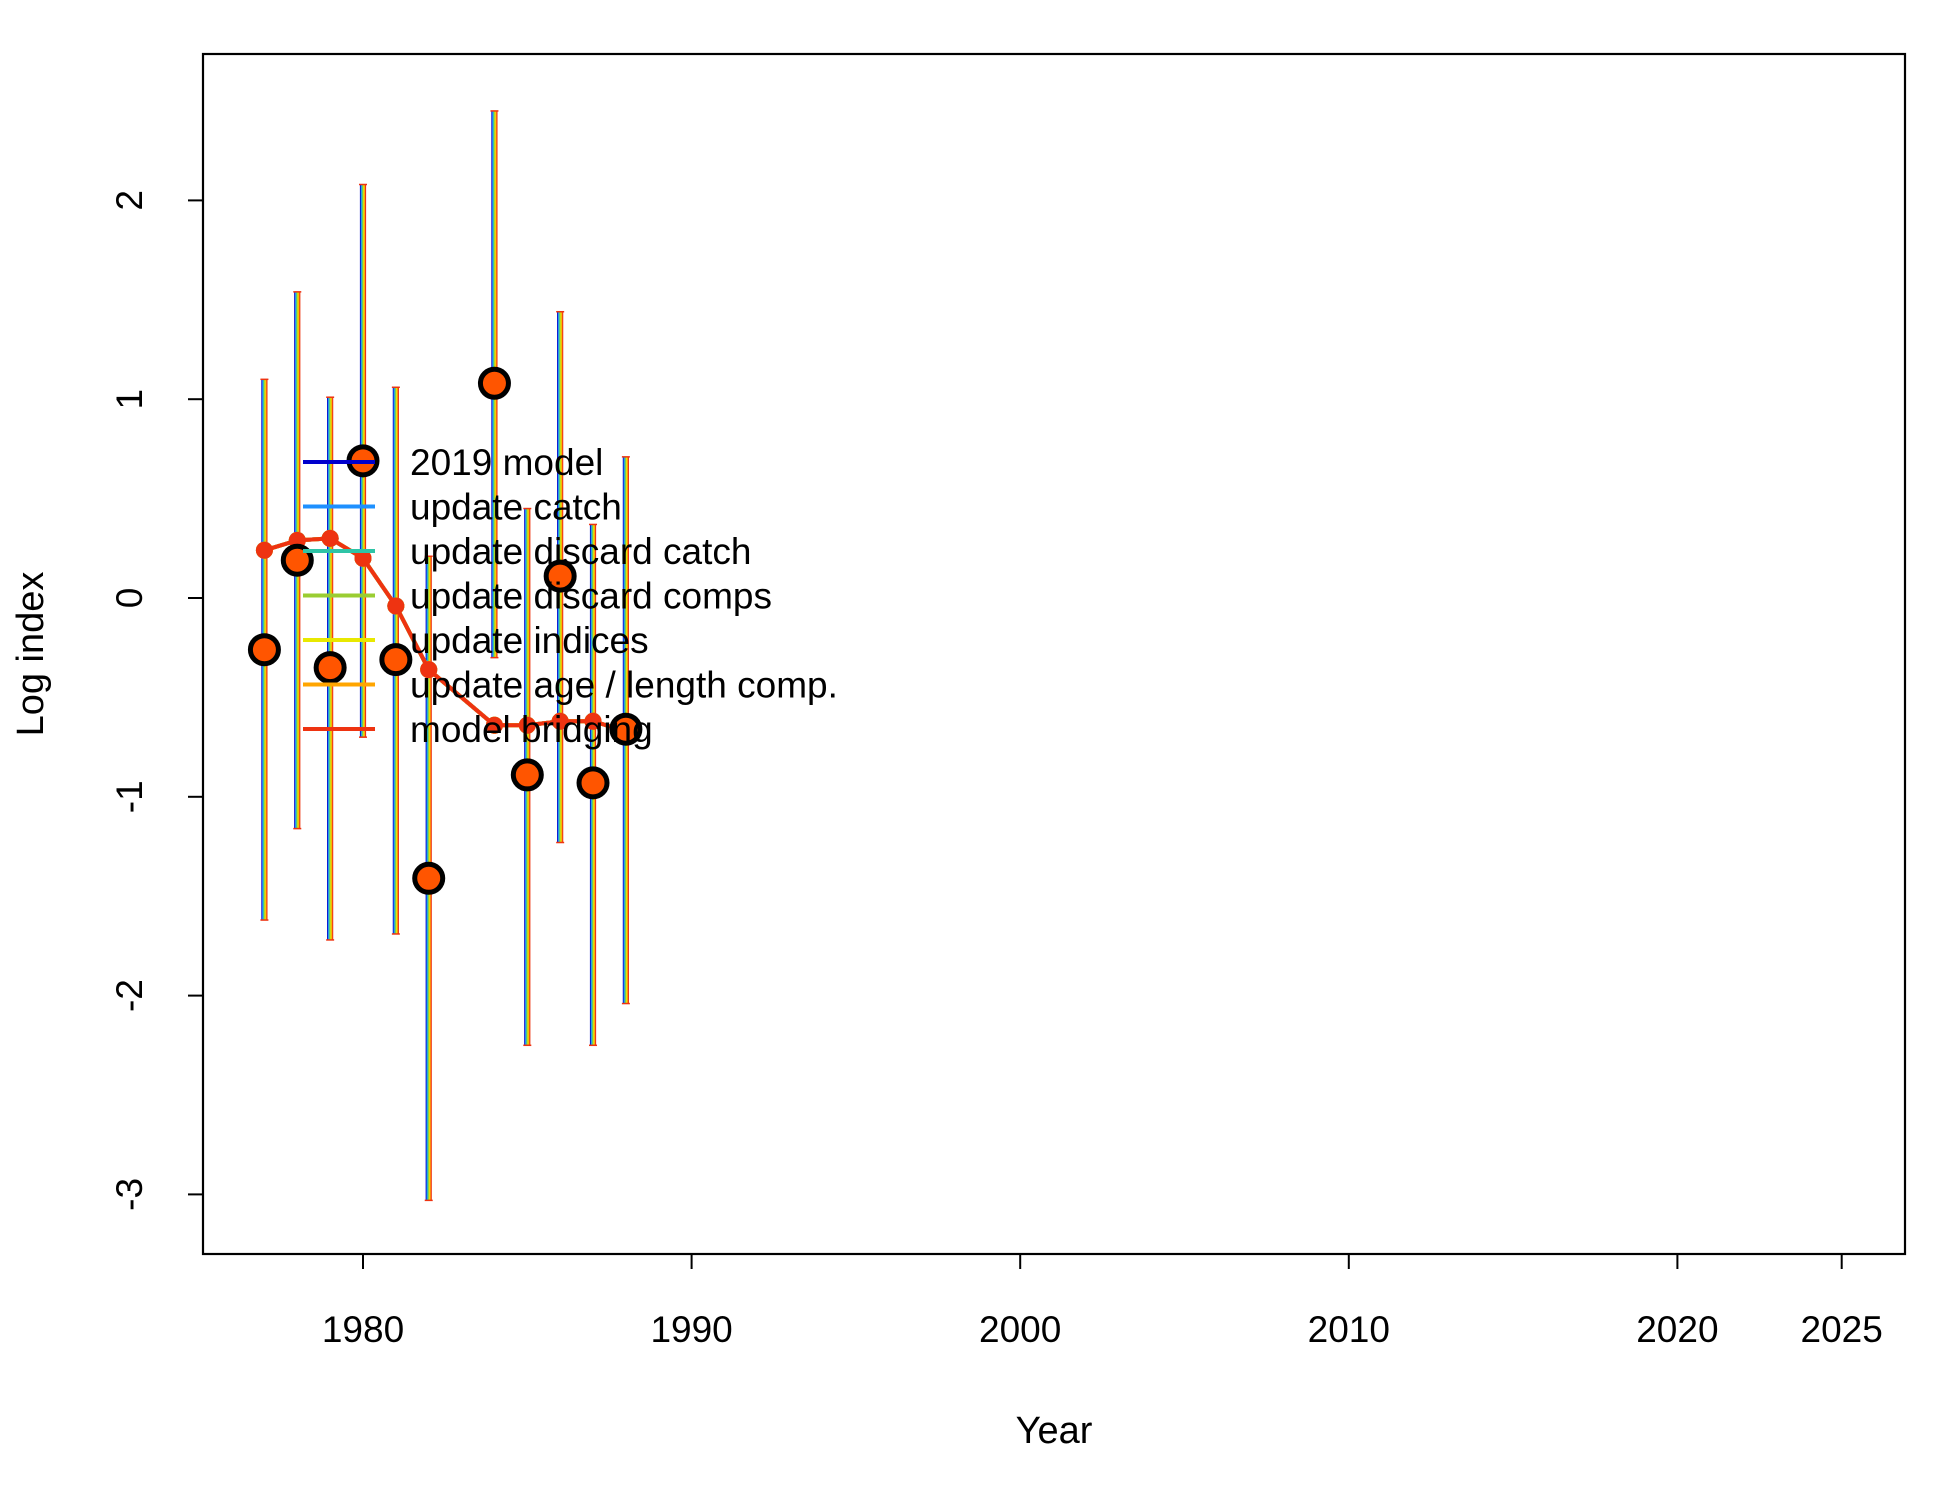  Describe the element at coordinates (129, 399) in the screenshot. I see `y-tick-label: 1` at that location.